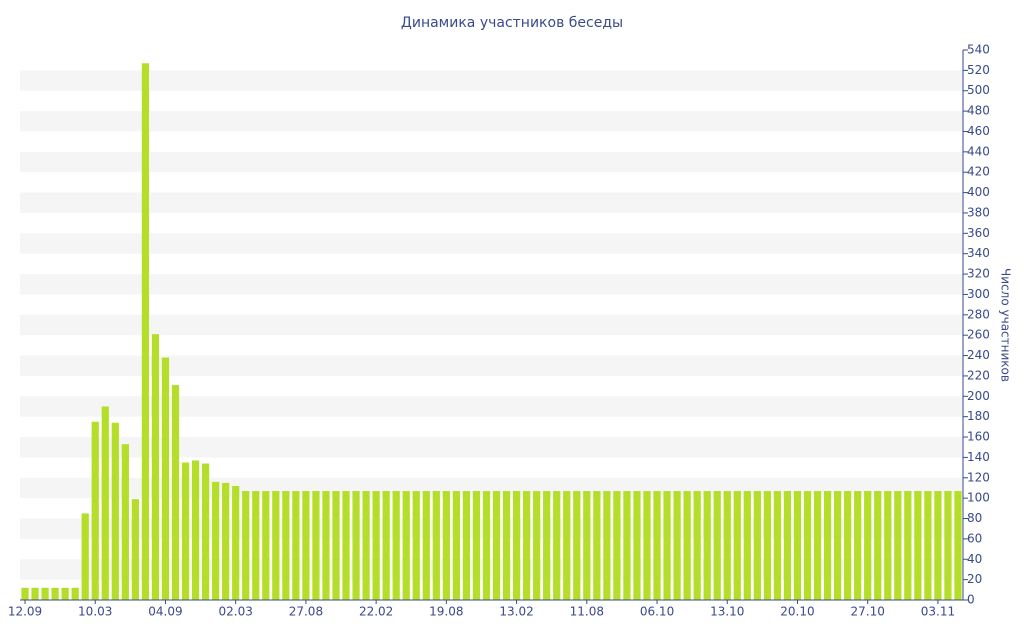 The height and width of the screenshot is (644, 1024). What do you see at coordinates (978, 416) in the screenshot?
I see `y-tick-label: 180` at bounding box center [978, 416].